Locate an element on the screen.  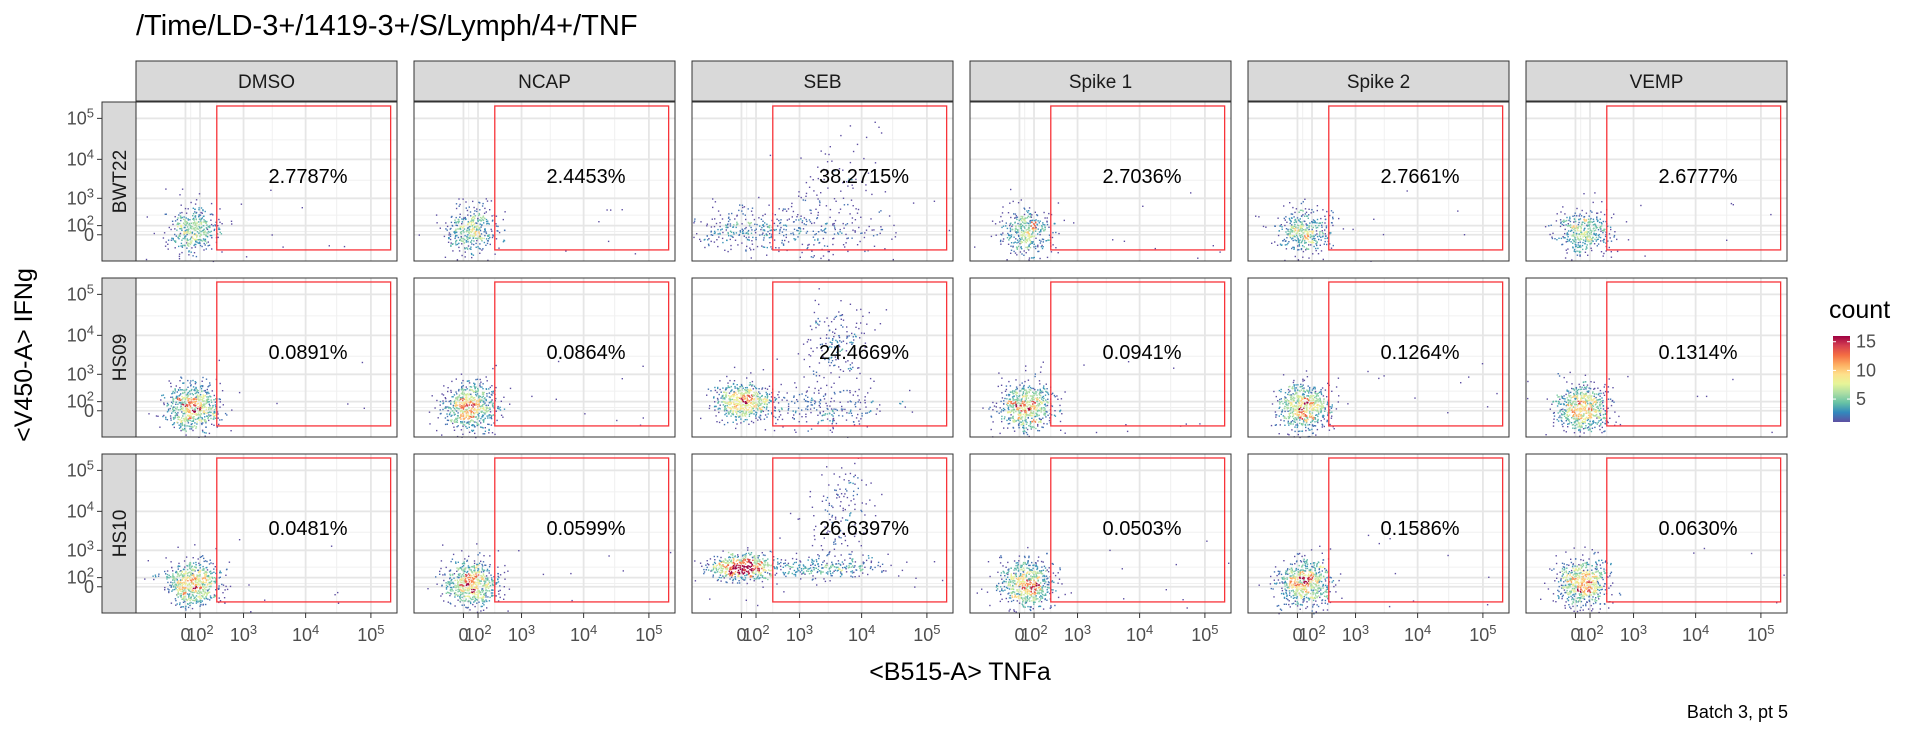
gate-rectangle is located at coordinates (860, 354).